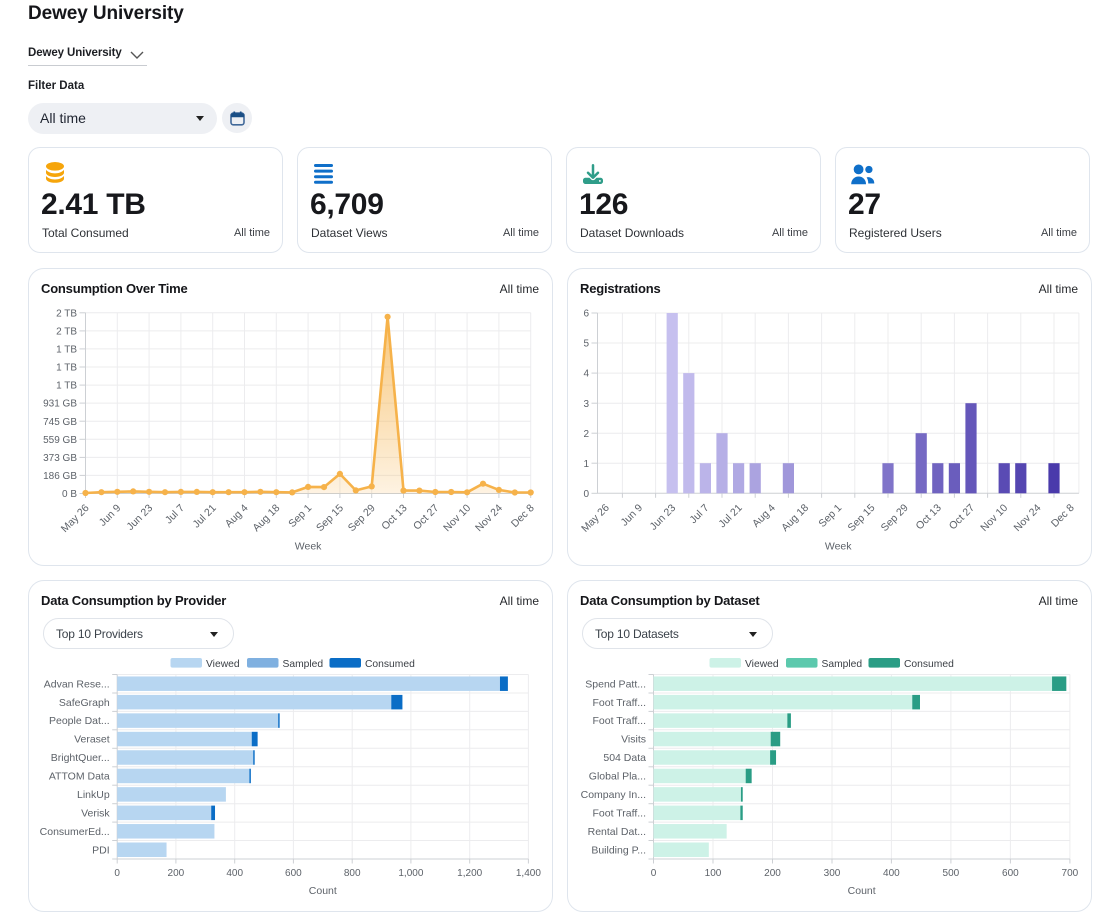 The height and width of the screenshot is (921, 1099). I want to click on svg-text: ATTOM Data, so click(79, 777).